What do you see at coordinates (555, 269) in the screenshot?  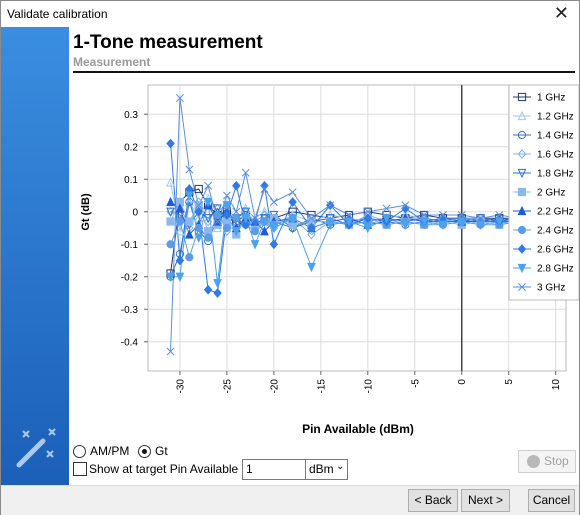 I see `legend-label: 2.8 GHz` at bounding box center [555, 269].